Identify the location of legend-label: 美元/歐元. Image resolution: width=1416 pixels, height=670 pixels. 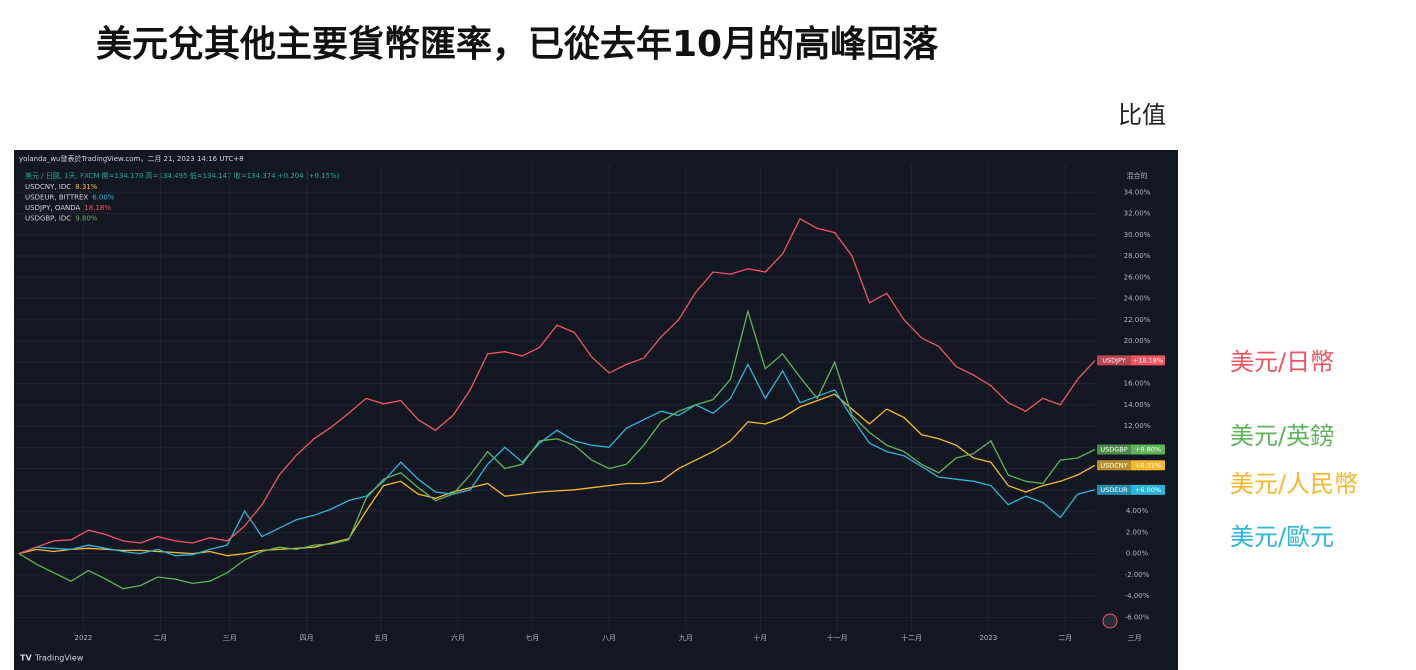
(1282, 537).